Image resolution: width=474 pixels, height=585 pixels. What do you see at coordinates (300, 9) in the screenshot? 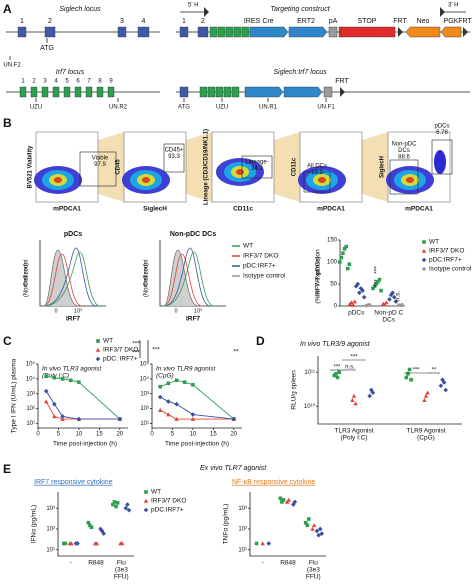
I see `locus-title: Targeting construct` at bounding box center [300, 9].